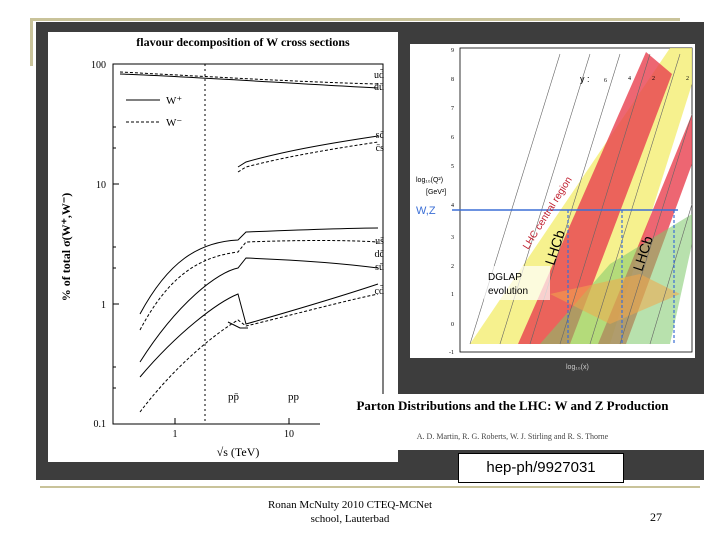 The width and height of the screenshot is (720, 540). What do you see at coordinates (100, 424) in the screenshot?
I see `y-tick-0.1: 0.1` at bounding box center [100, 424].